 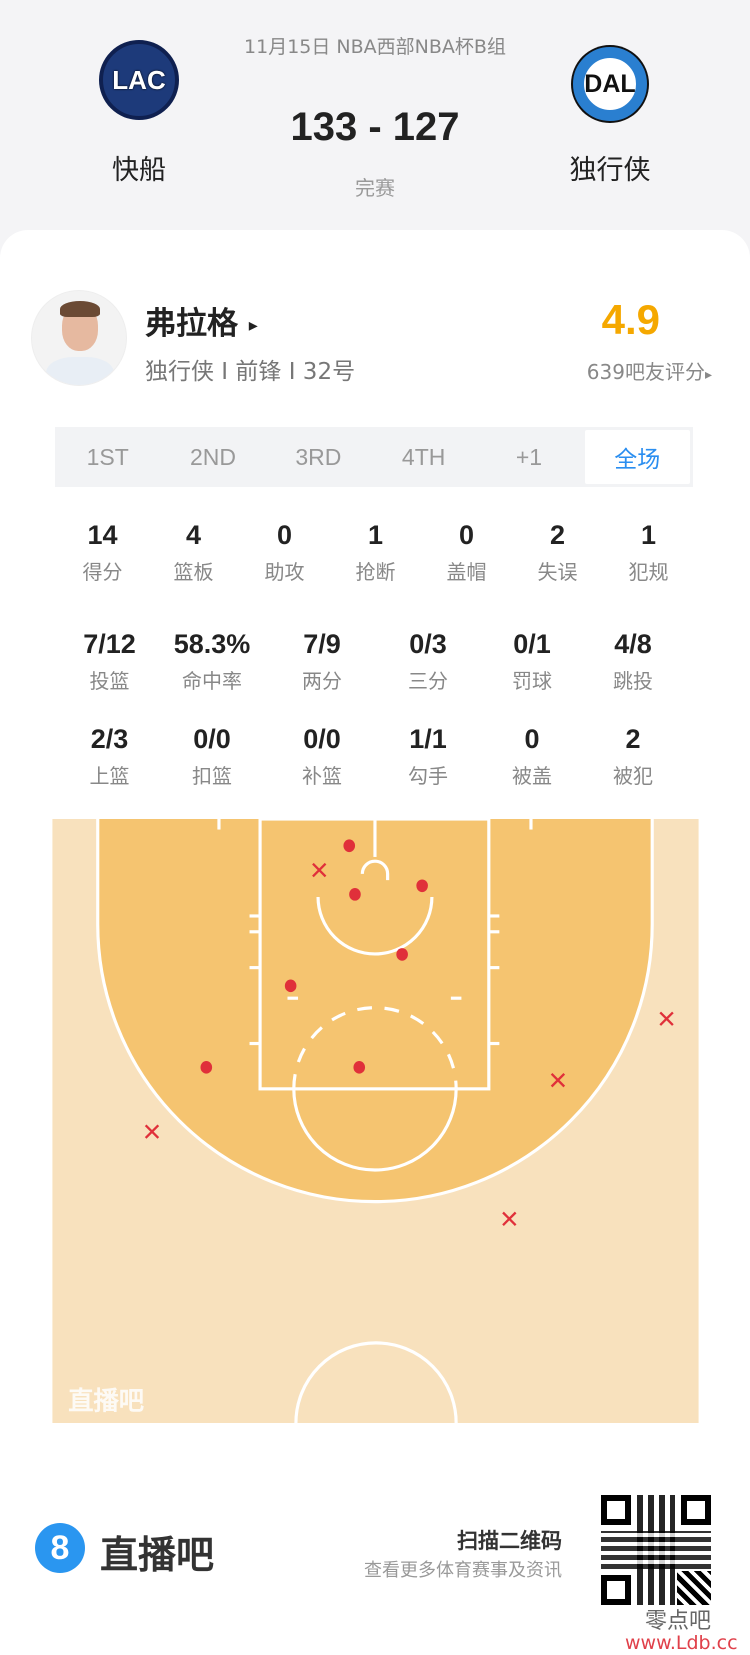 I want to click on stats-row-shot-types: 2/3 上篮 0/0 扣篮 0/0 补篮 1/1 勾手 0 被盖 2 被犯, so click(x=382, y=754).